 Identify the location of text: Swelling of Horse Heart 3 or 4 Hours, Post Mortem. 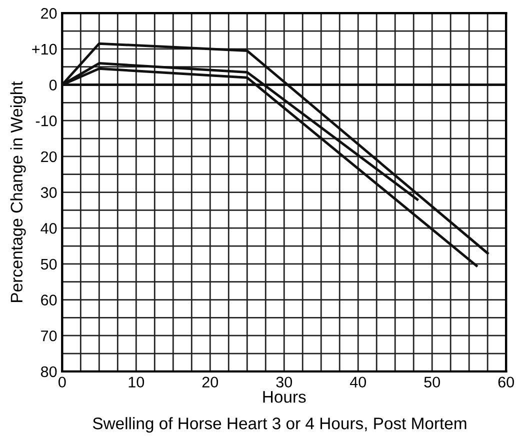
(279, 425).